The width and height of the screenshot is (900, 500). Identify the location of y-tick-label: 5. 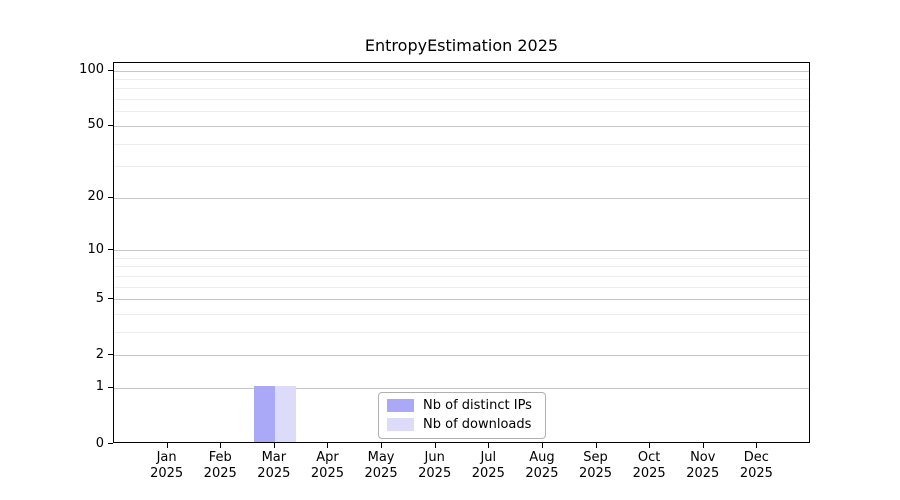
(99, 298).